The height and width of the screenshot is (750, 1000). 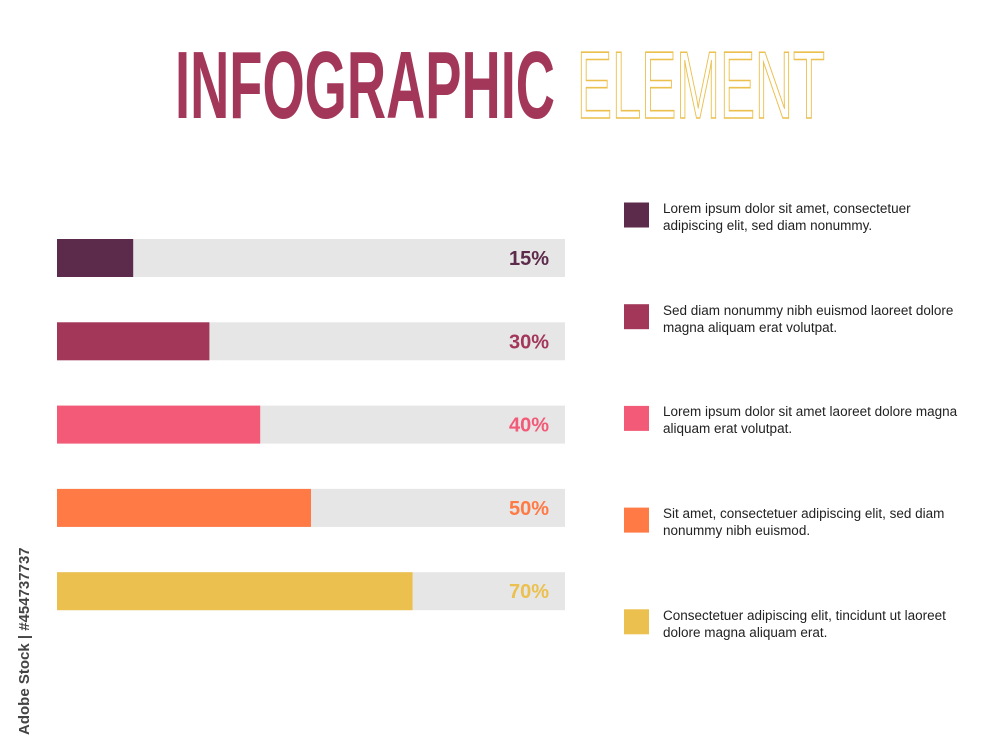 What do you see at coordinates (529, 592) in the screenshot?
I see `value-label: 70%` at bounding box center [529, 592].